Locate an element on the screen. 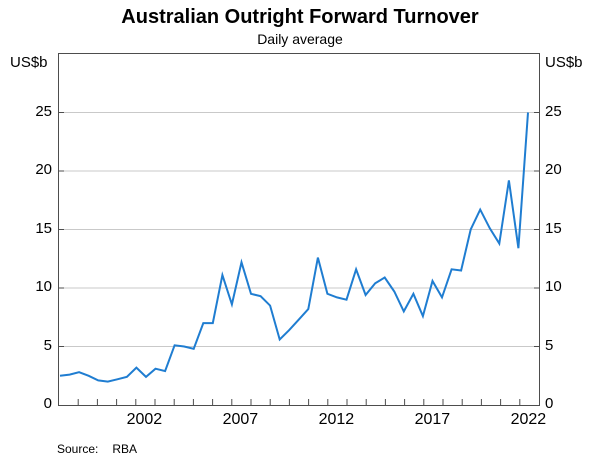 The image size is (600, 465). source-note: Source: RBA is located at coordinates (97, 449).